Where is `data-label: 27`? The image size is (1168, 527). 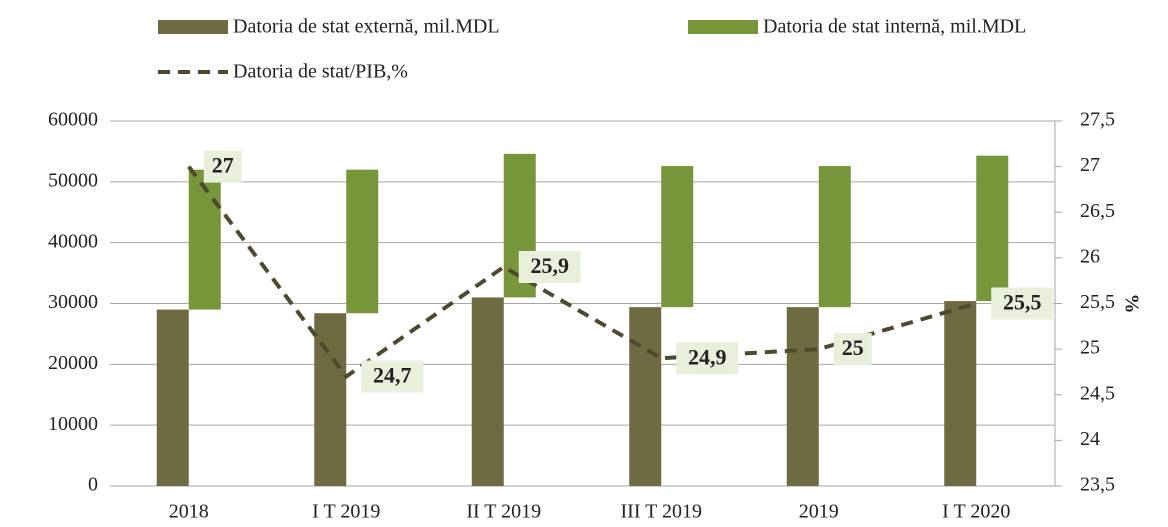 data-label: 27 is located at coordinates (223, 165).